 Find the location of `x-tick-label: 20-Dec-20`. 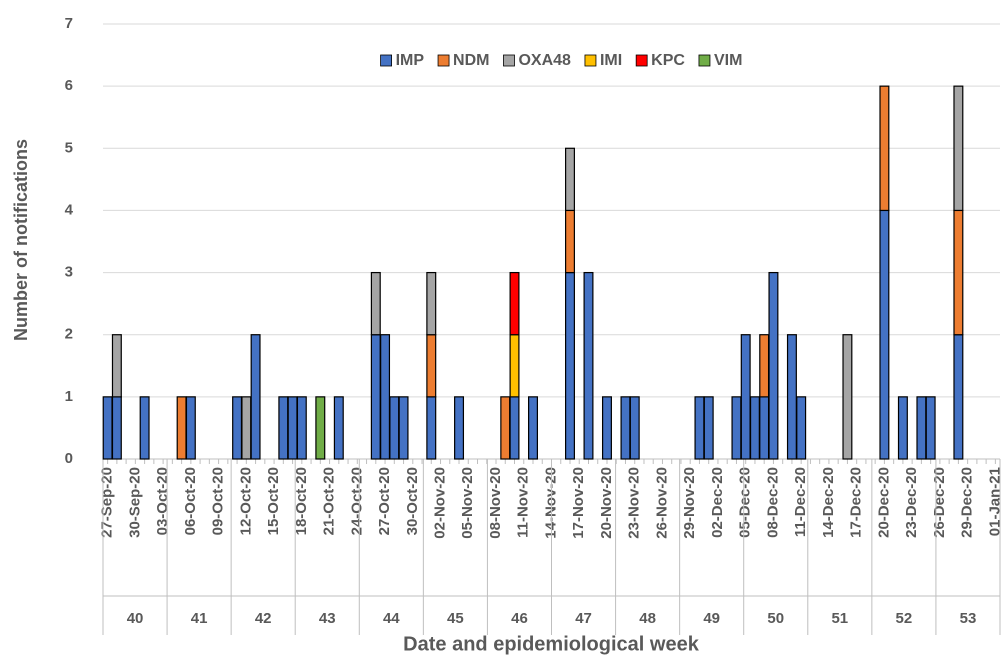

x-tick-label: 20-Dec-20 is located at coordinates (883, 502).